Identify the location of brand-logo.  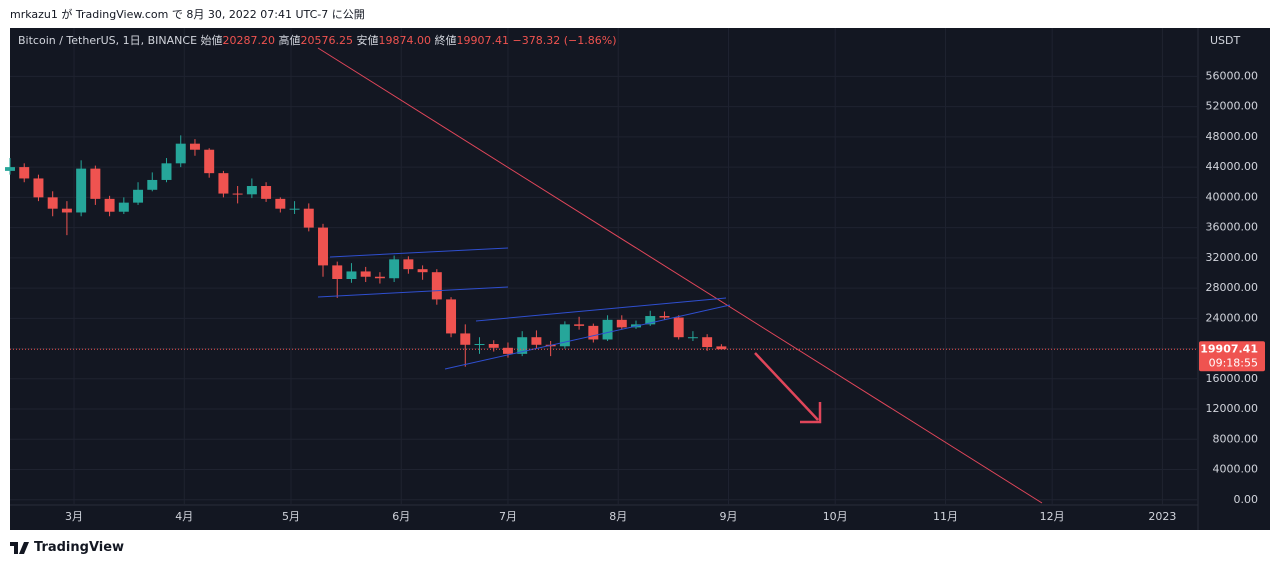
(19, 547).